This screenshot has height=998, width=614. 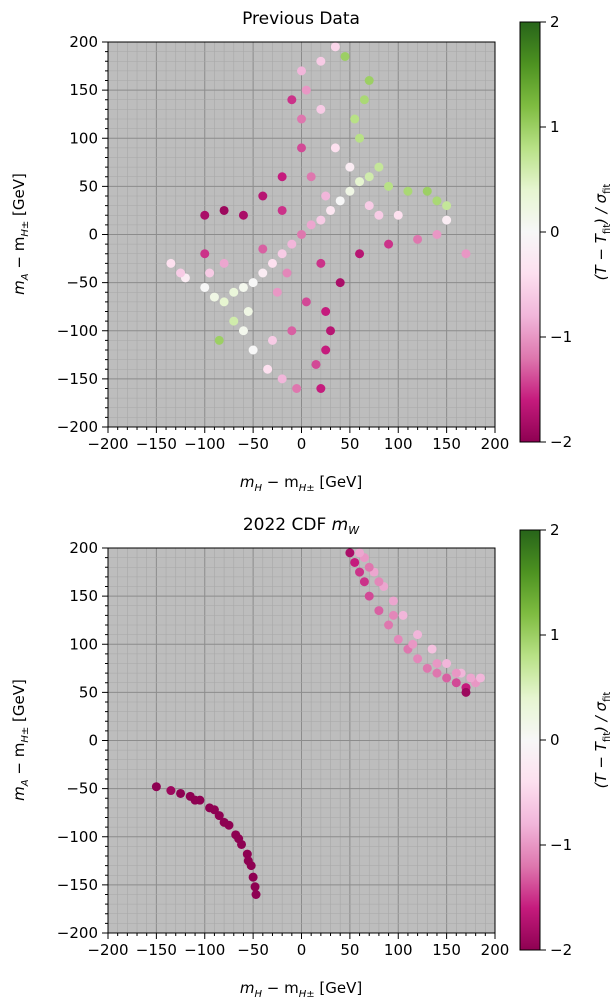 What do you see at coordinates (555, 635) in the screenshot?
I see `colorbar-tick-label: 1` at bounding box center [555, 635].